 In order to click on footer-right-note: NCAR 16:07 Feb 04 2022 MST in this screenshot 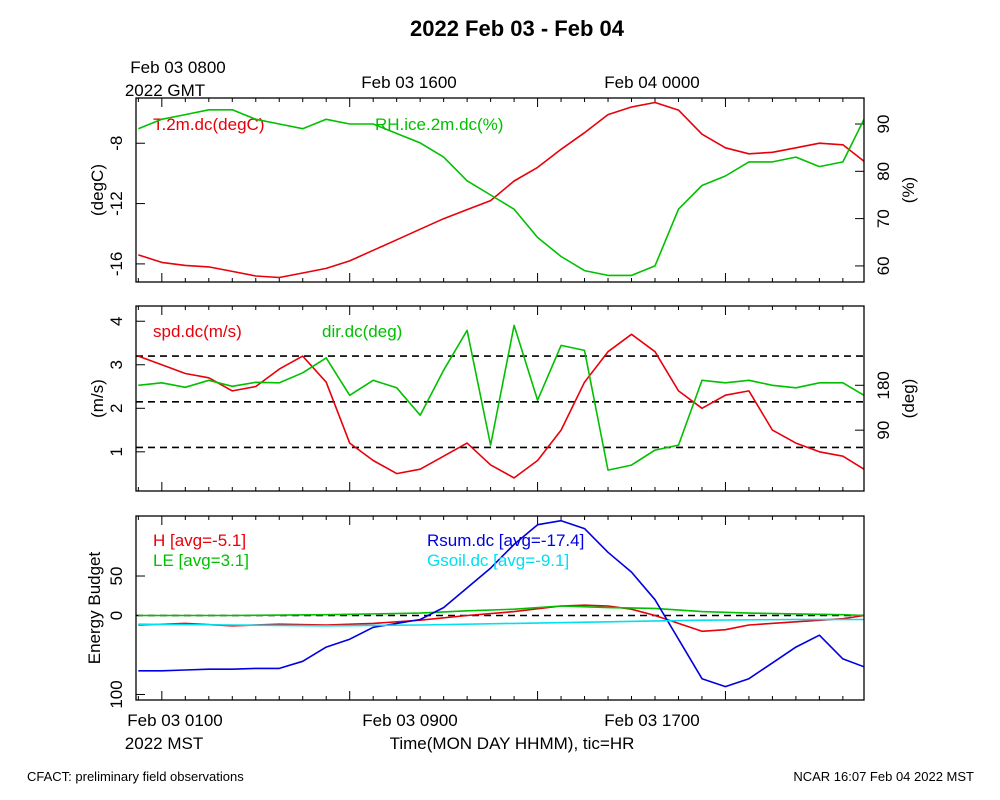, I will do `click(883, 776)`.